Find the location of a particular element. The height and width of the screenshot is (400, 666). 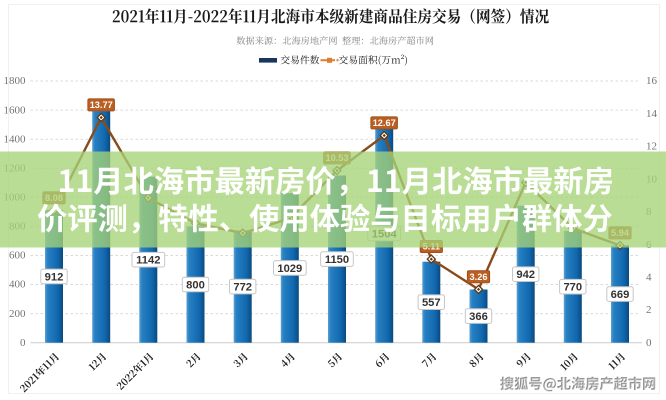

svg-text: 16 is located at coordinates (652, 81).